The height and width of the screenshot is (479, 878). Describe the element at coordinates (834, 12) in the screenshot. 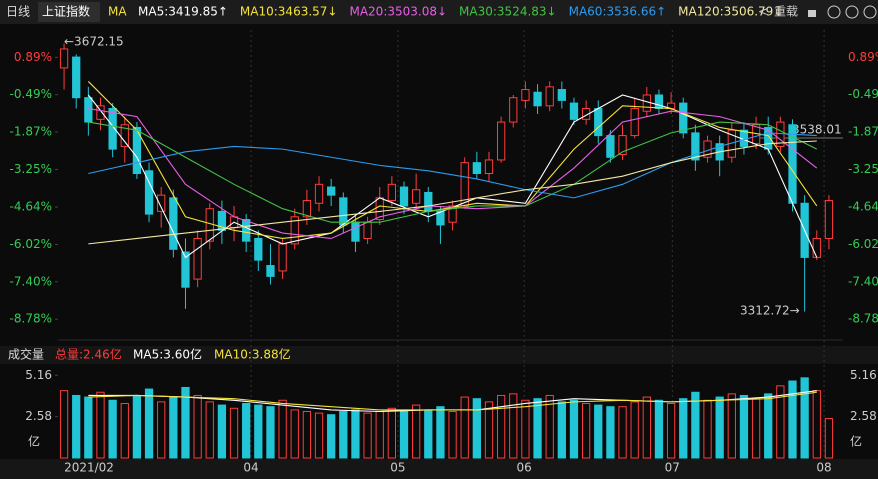

I see `up-icon` at that location.